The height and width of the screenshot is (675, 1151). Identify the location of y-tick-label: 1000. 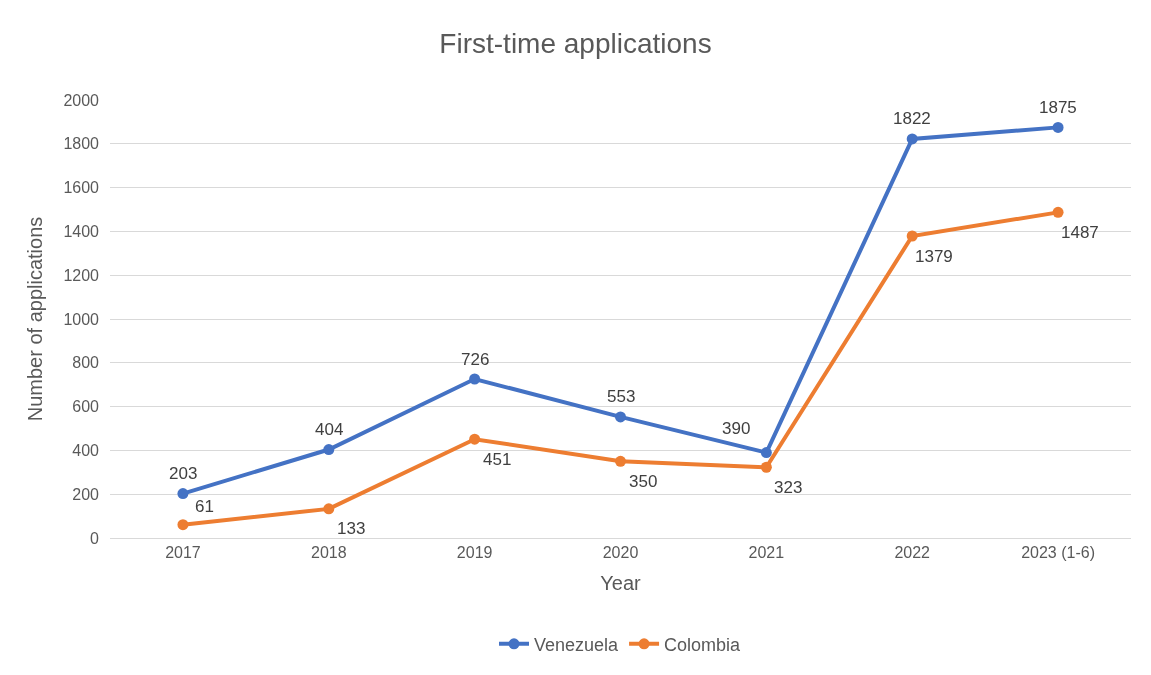
(81, 319).